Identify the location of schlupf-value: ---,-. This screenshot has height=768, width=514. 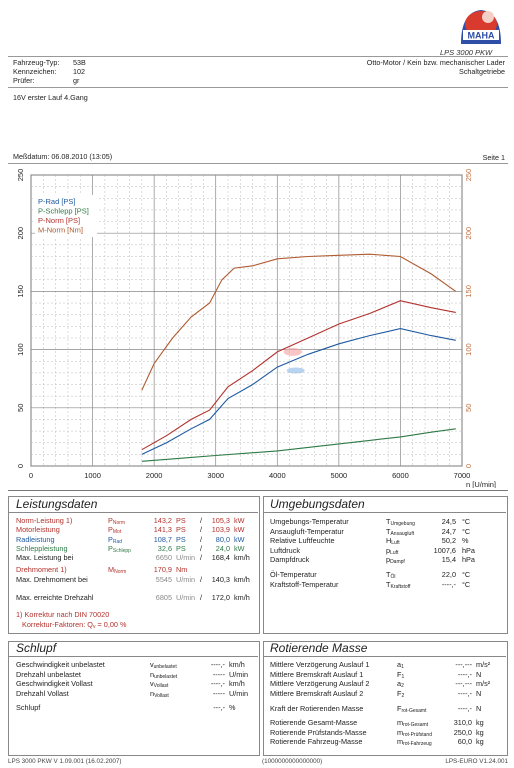
(219, 707).